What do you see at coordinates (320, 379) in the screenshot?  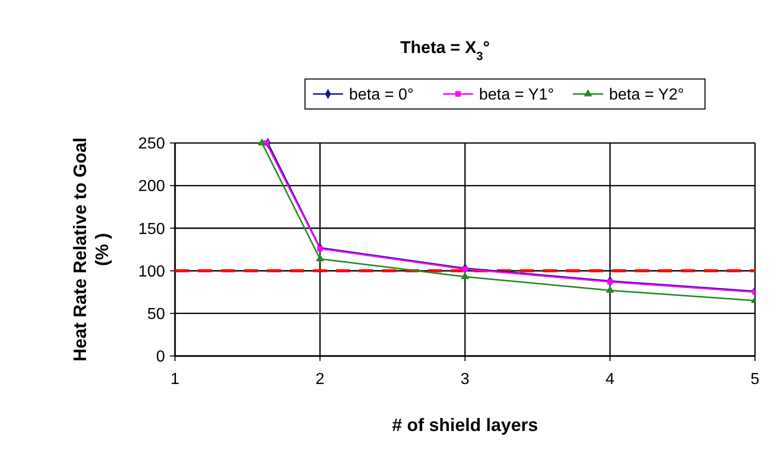 I see `x-tick-label: 2` at bounding box center [320, 379].